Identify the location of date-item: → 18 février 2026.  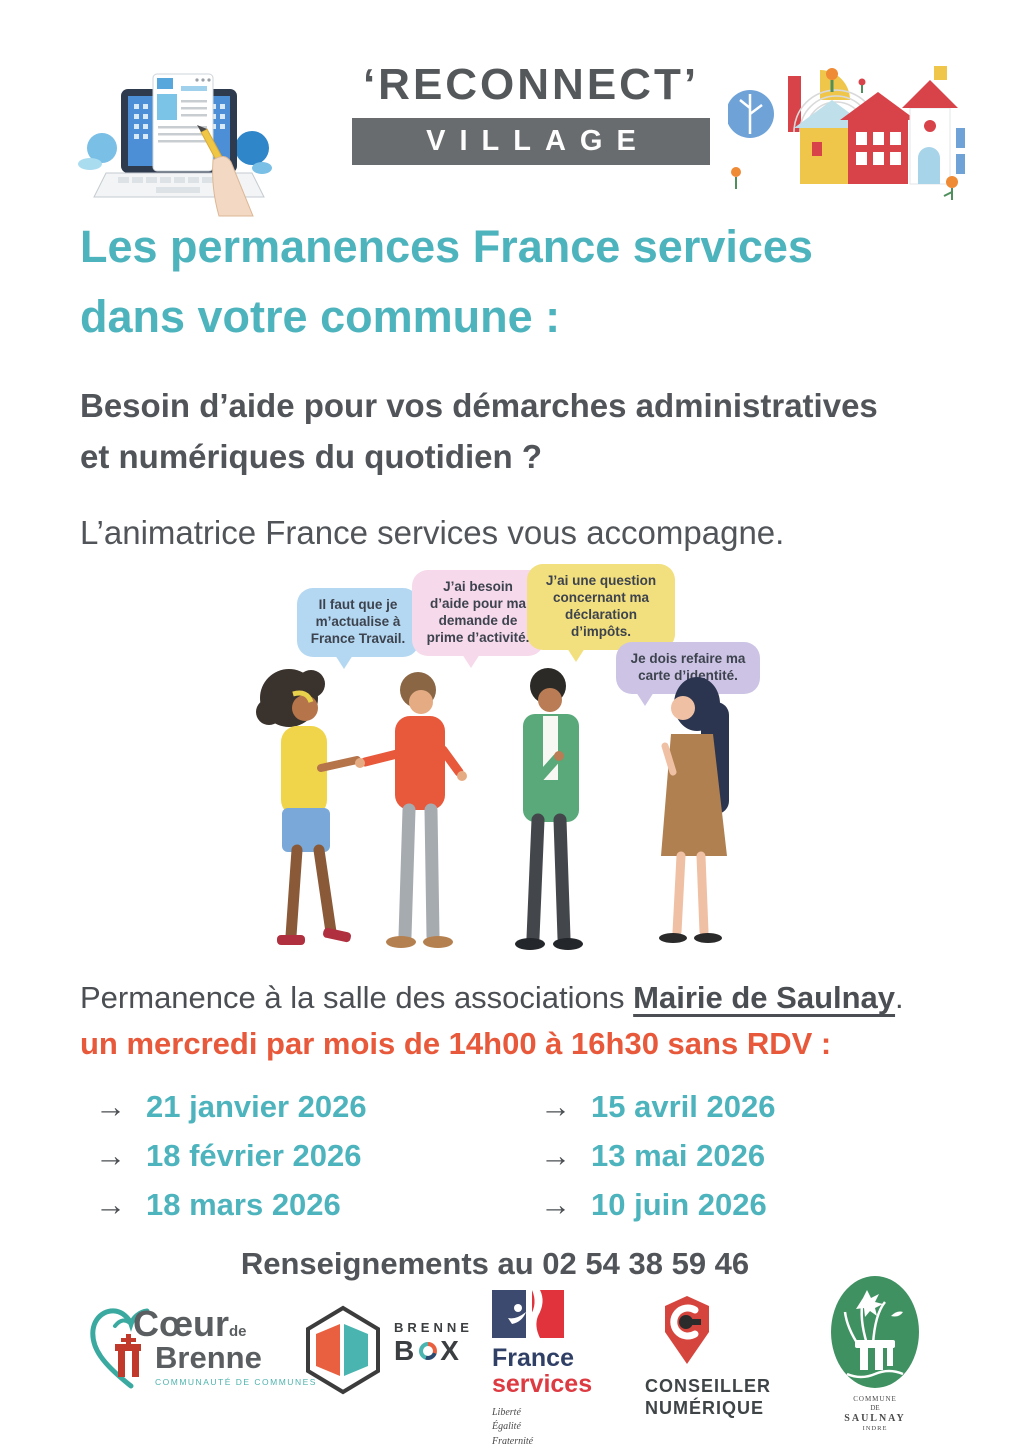
(228, 1155).